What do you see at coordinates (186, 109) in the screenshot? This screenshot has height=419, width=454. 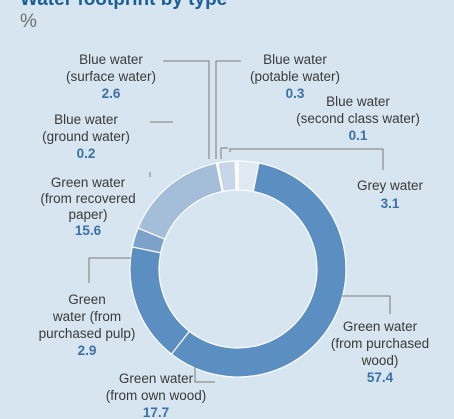 I see `leader-blue-water-surface-water` at bounding box center [186, 109].